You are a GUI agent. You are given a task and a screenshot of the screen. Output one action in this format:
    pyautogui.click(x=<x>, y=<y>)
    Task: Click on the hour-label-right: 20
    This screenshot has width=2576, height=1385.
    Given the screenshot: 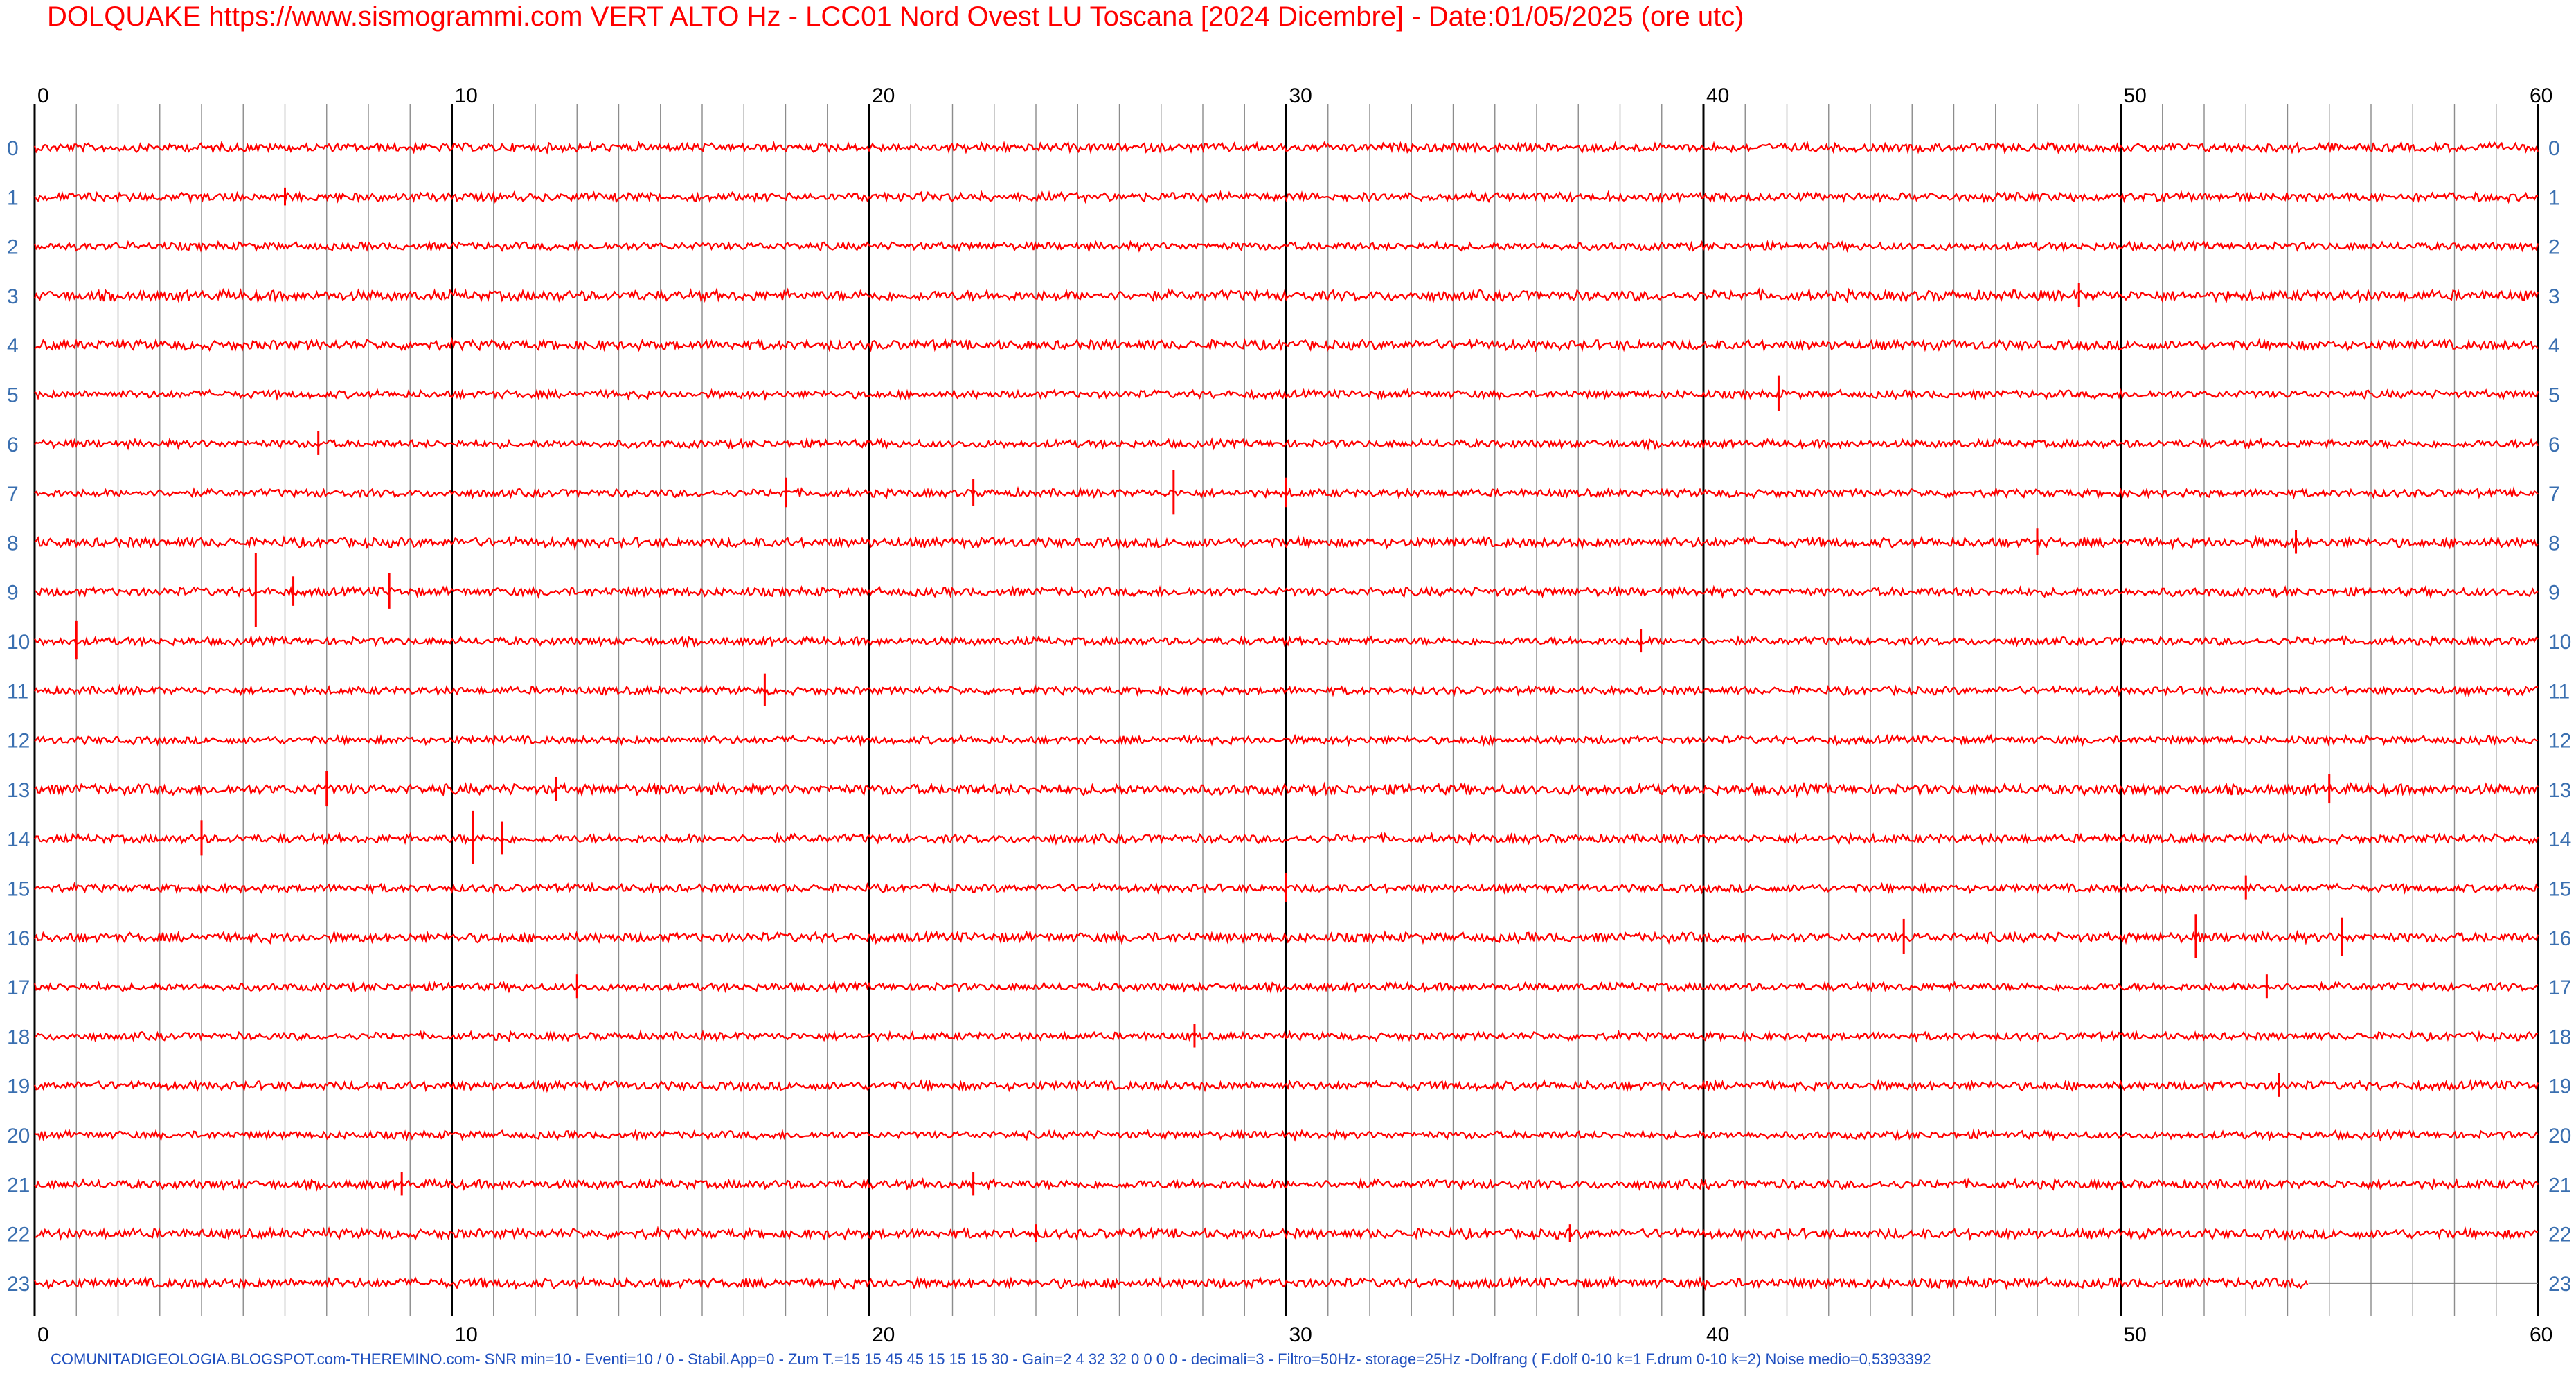 What is the action you would take?
    pyautogui.click(x=2559, y=1136)
    